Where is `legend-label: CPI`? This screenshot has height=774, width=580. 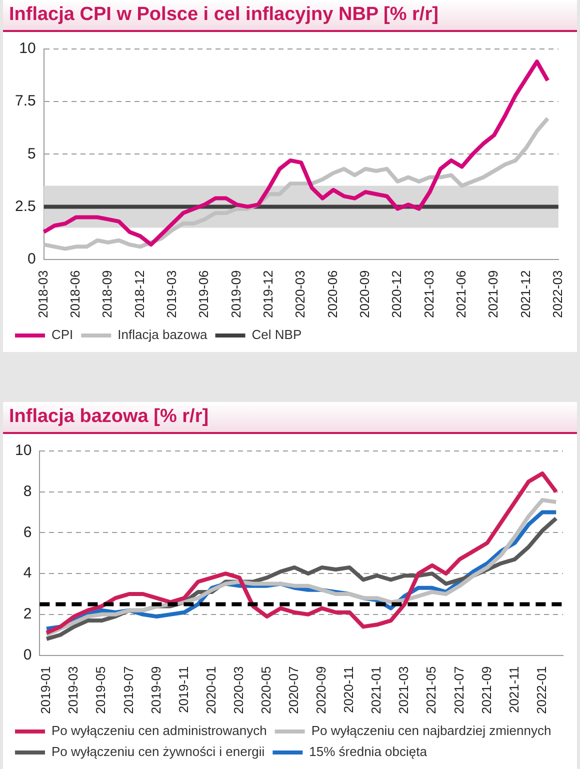 legend-label: CPI is located at coordinates (63, 334).